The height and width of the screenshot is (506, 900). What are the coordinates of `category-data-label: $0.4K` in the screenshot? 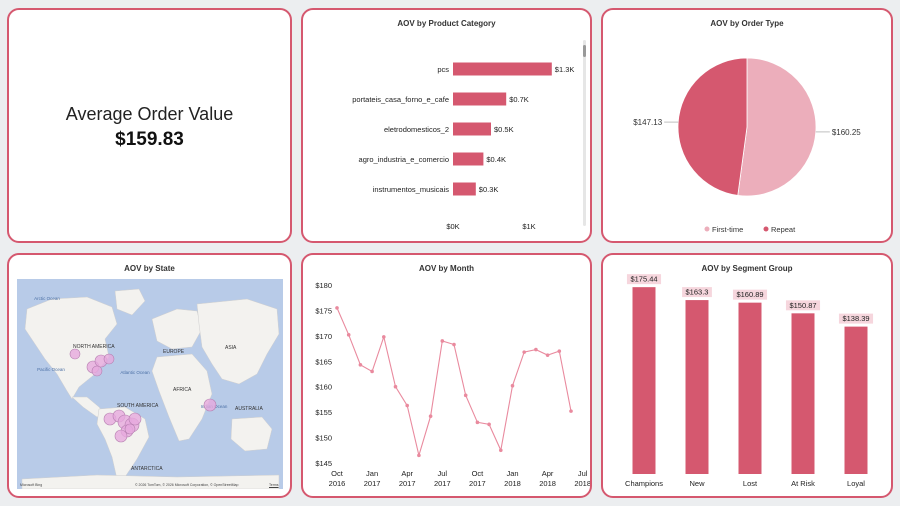 It's located at (496, 159).